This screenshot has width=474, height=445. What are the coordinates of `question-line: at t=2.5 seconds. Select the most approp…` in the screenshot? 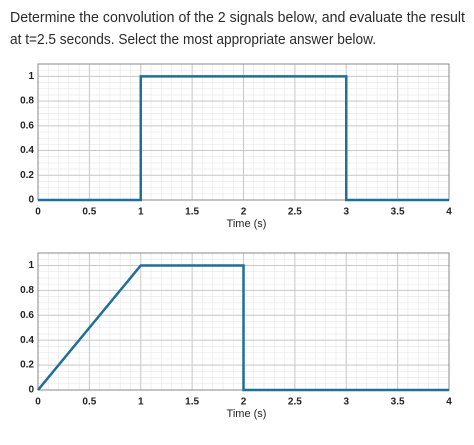 It's located at (193, 39).